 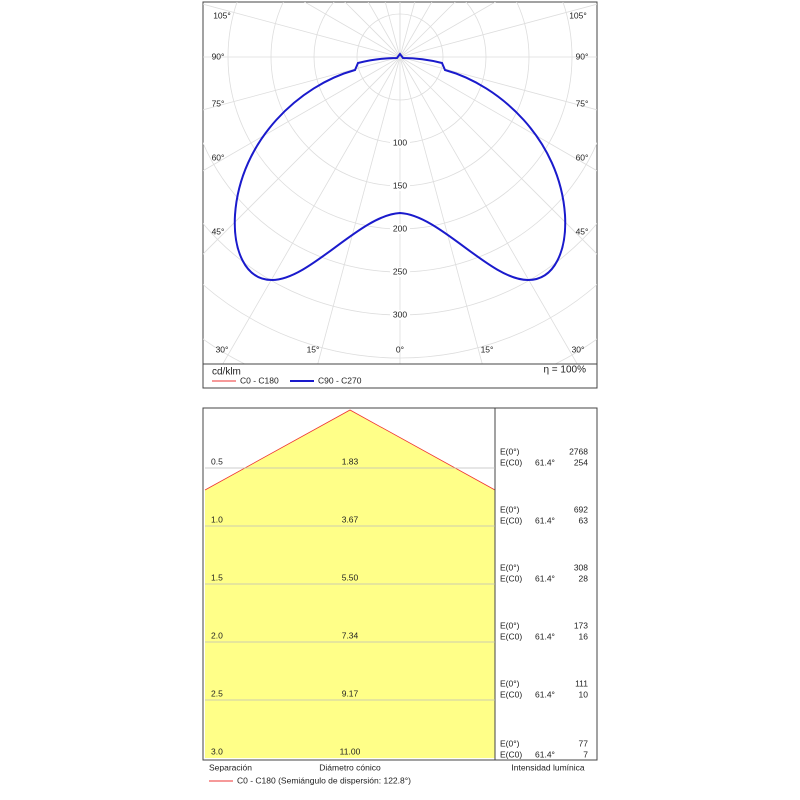 I want to click on ring-label: 150, so click(x=400, y=185).